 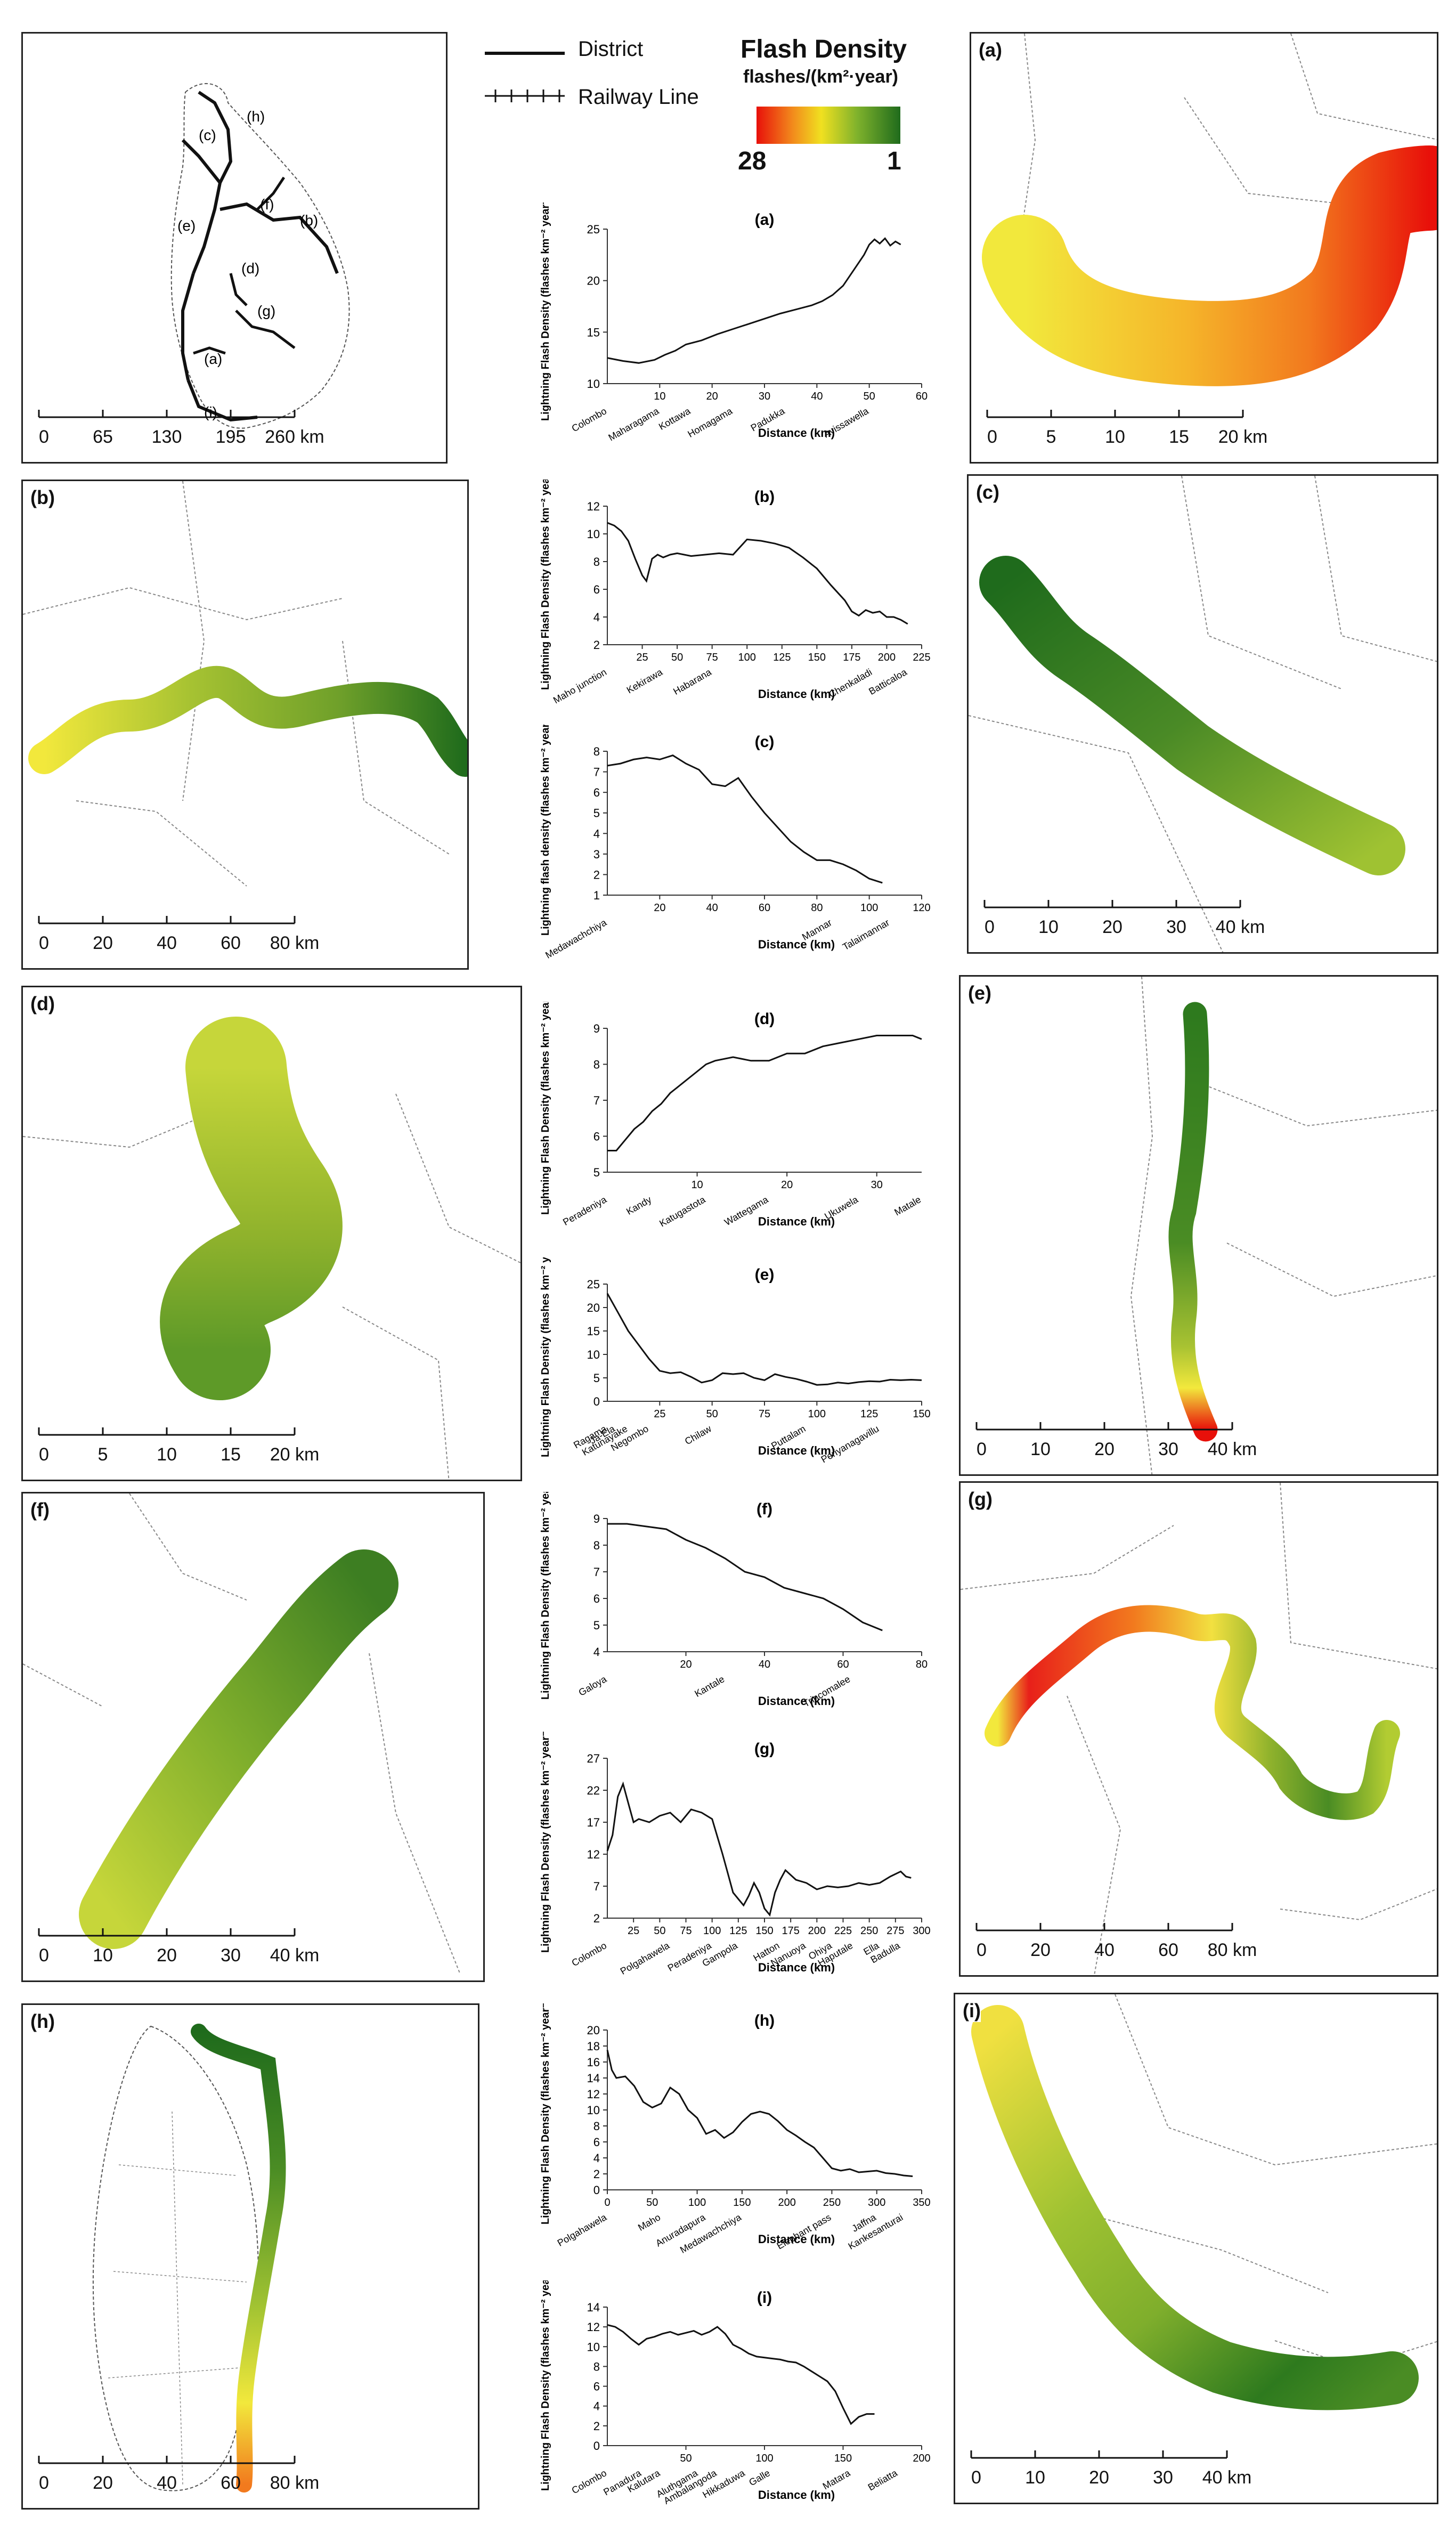 What do you see at coordinates (821, 77) in the screenshot?
I see `density-unit: flashes/(km²·year)` at bounding box center [821, 77].